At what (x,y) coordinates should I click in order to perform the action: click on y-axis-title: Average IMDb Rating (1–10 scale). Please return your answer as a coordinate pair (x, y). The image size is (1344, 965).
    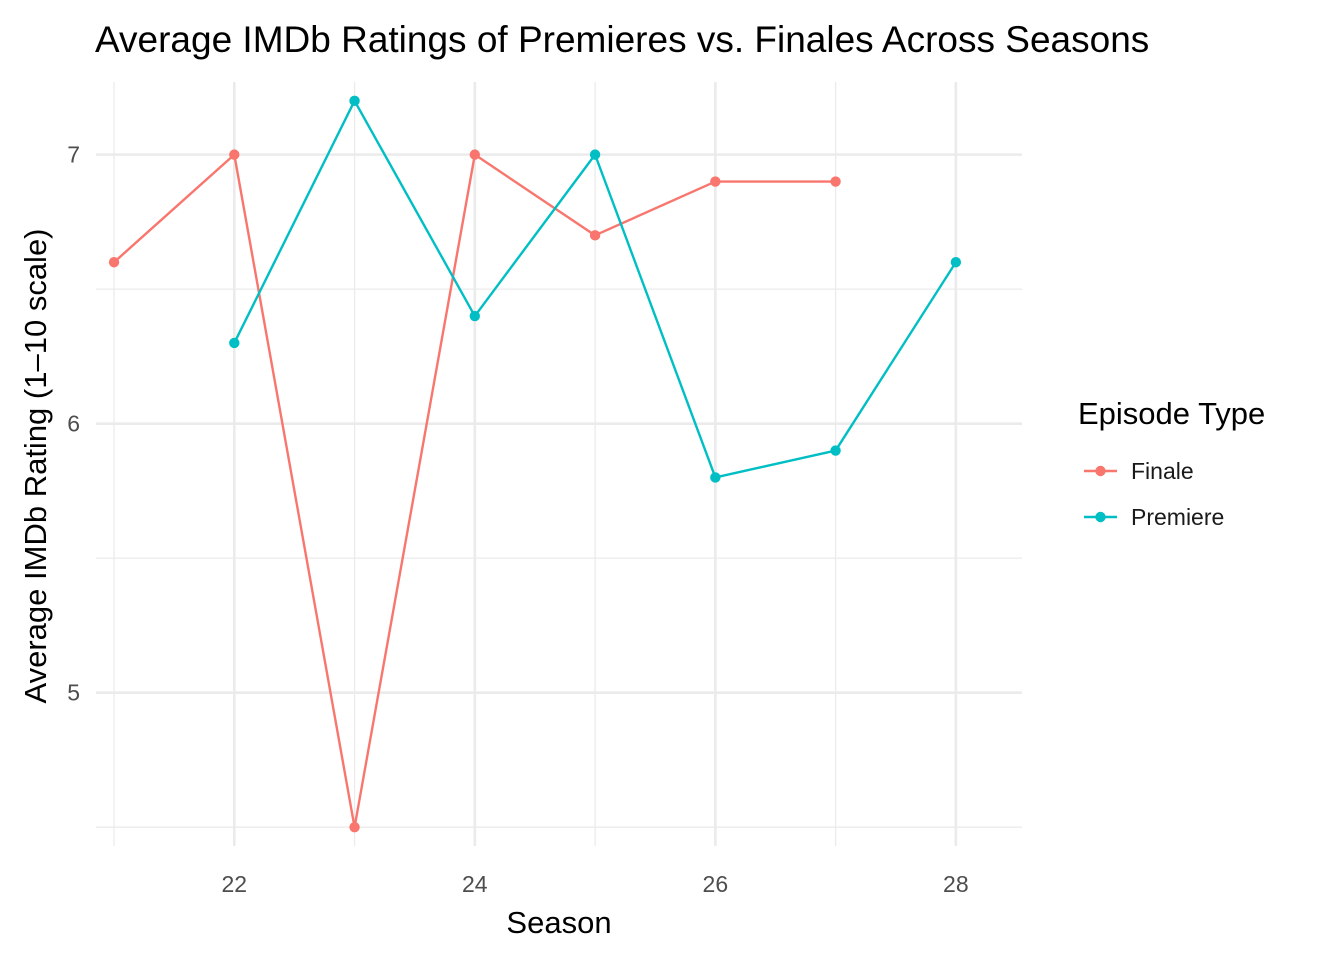
    Looking at the image, I should click on (35, 465).